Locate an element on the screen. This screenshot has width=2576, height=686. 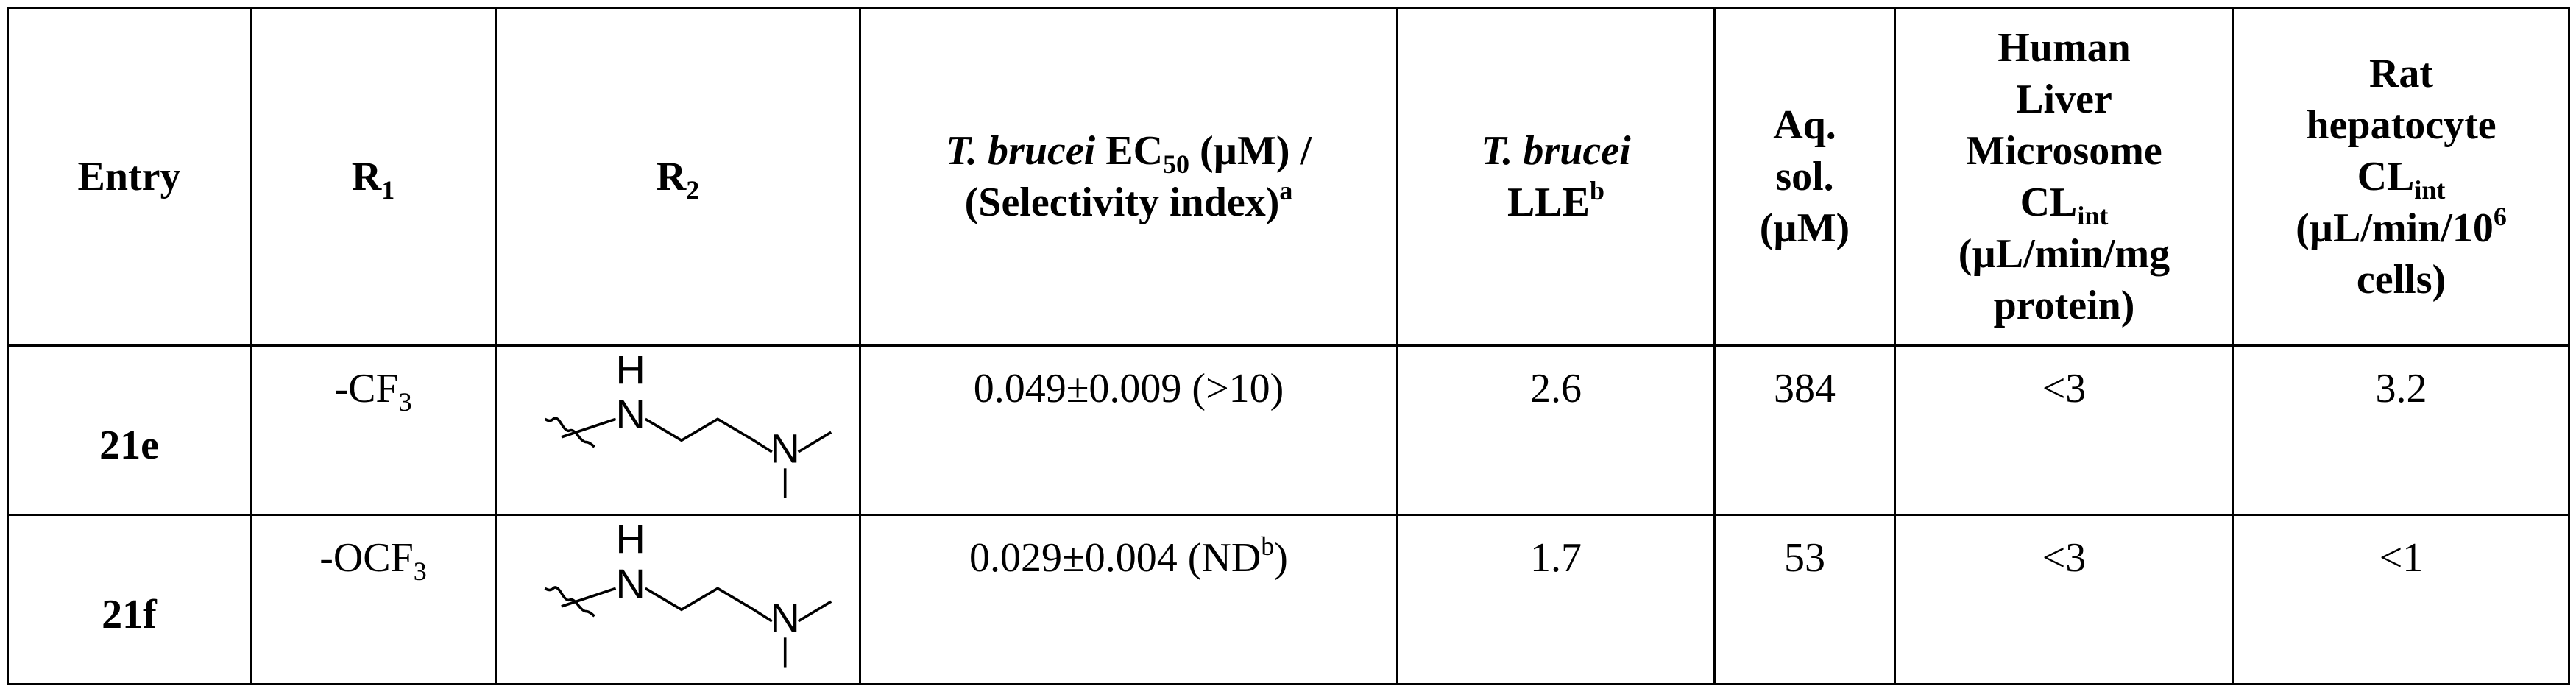
header-text: hepatocyte is located at coordinates (2401, 125).